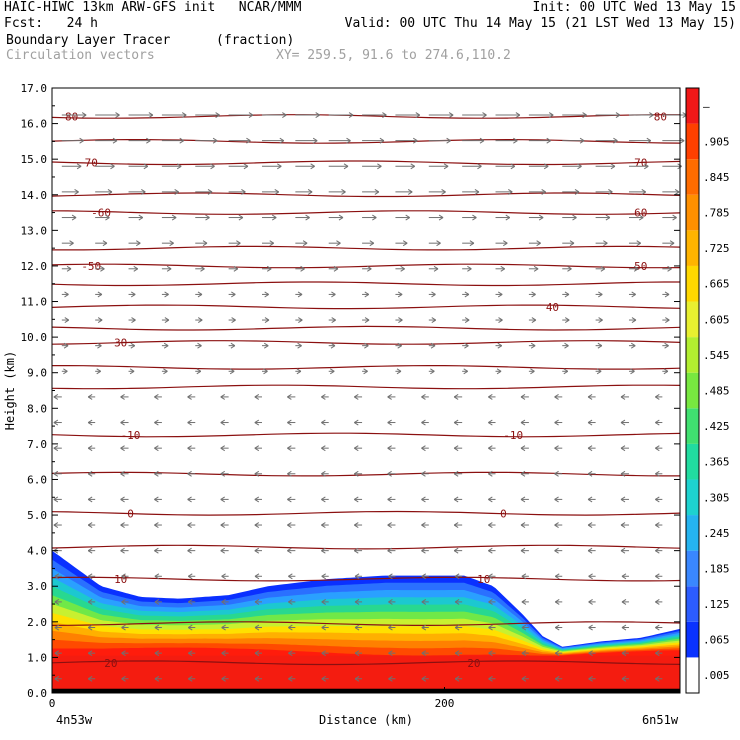 This screenshot has height=740, width=740. What do you see at coordinates (640, 266) in the screenshot?
I see `isotherm-label: 50` at bounding box center [640, 266].